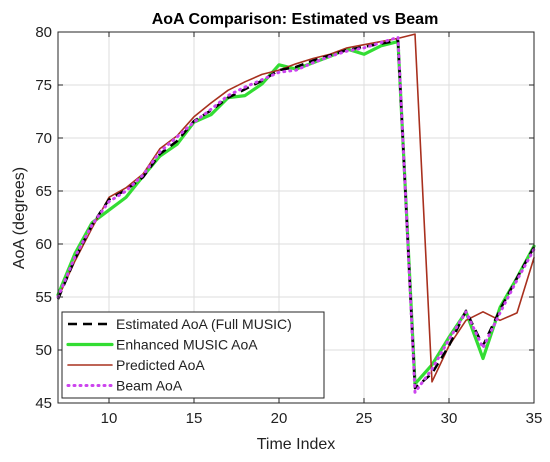  Describe the element at coordinates (19, 218) in the screenshot. I see `y-axis-label: AoA (degrees)` at that location.